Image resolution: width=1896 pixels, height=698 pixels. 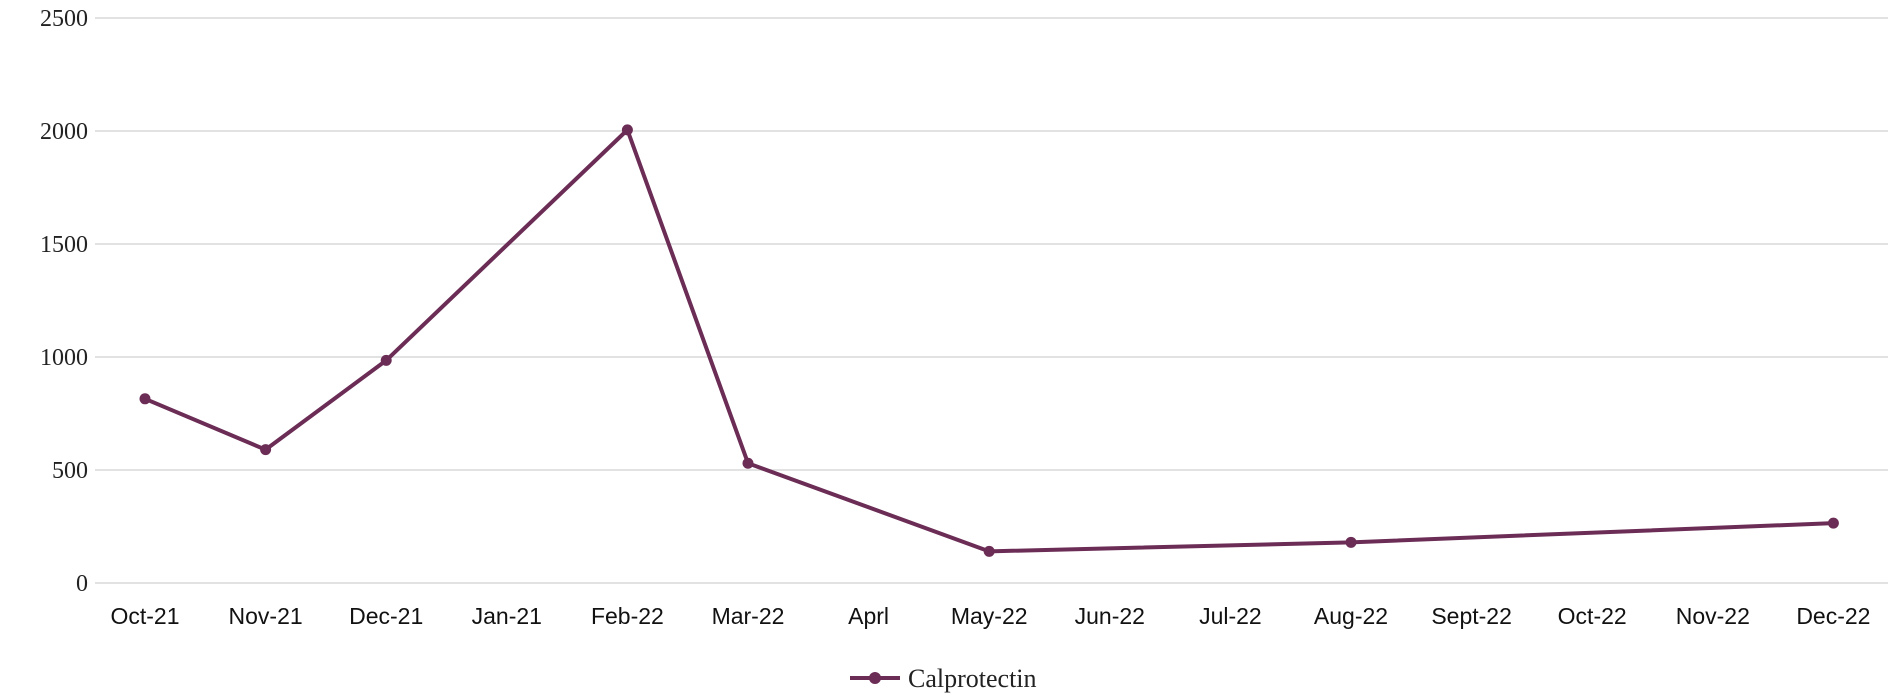 What do you see at coordinates (875, 678) in the screenshot?
I see `legend-point-marker` at bounding box center [875, 678].